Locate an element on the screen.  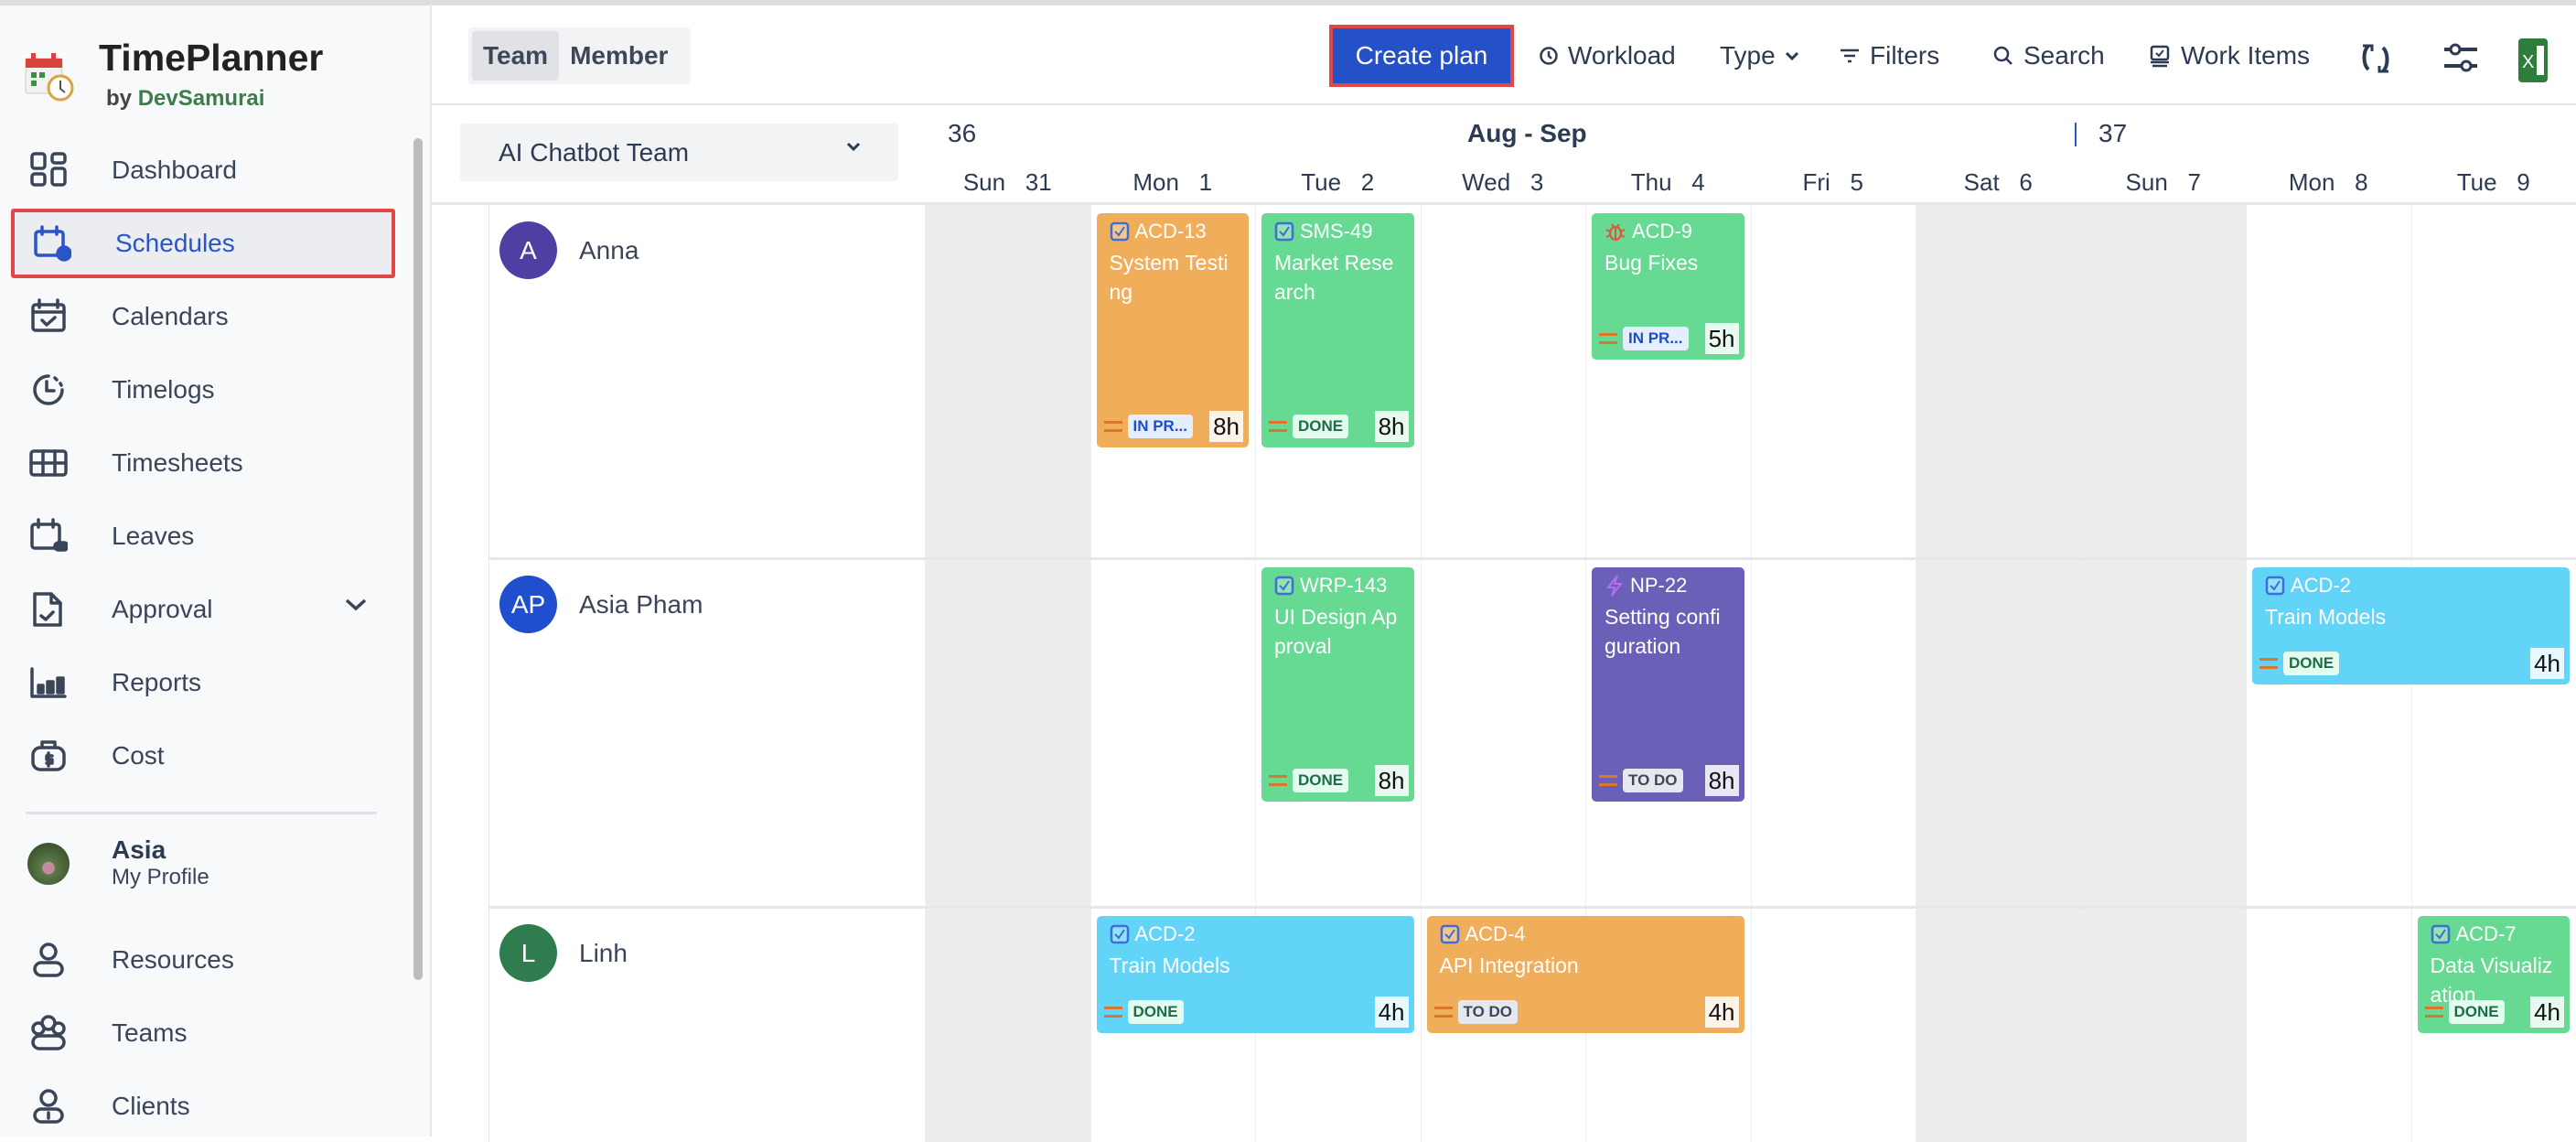
sidebar-item-approval: Approval is located at coordinates (203, 609).